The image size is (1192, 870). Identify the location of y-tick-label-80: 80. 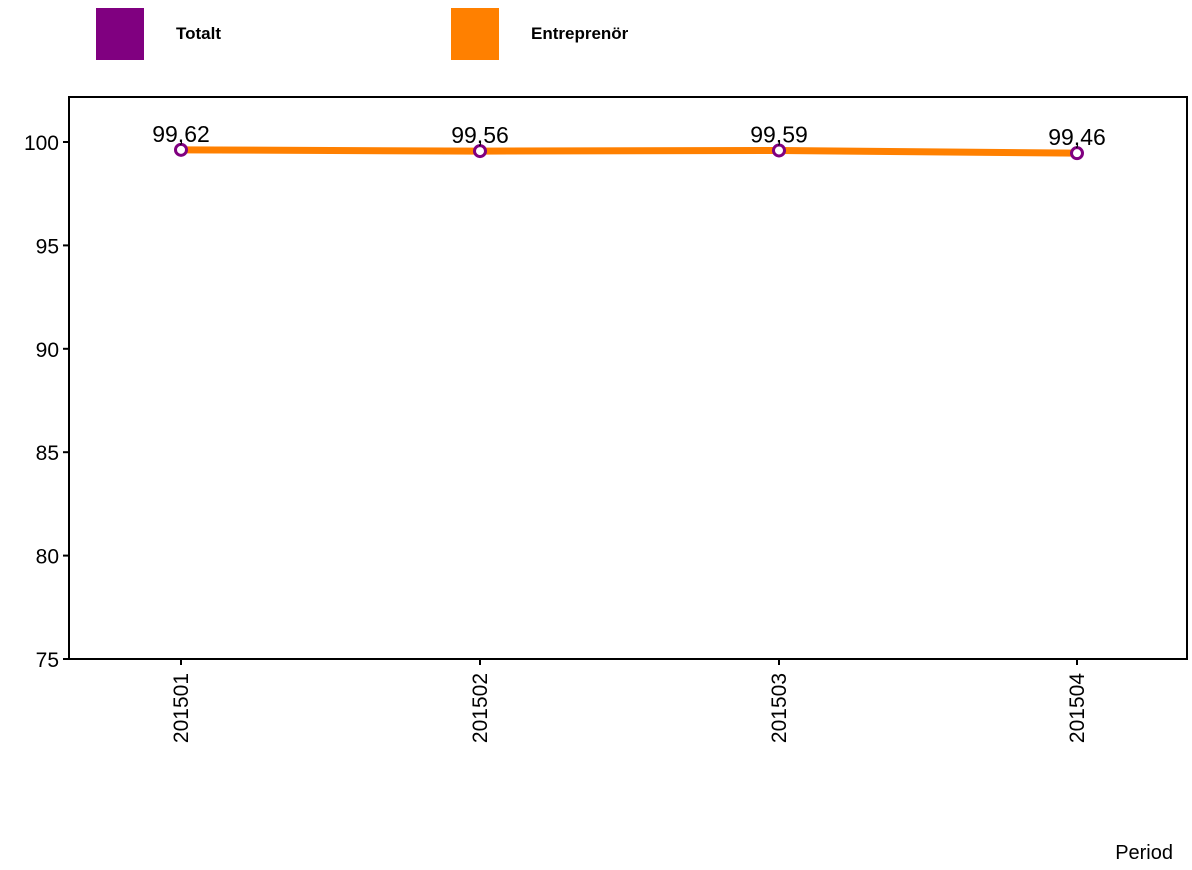
(47, 557).